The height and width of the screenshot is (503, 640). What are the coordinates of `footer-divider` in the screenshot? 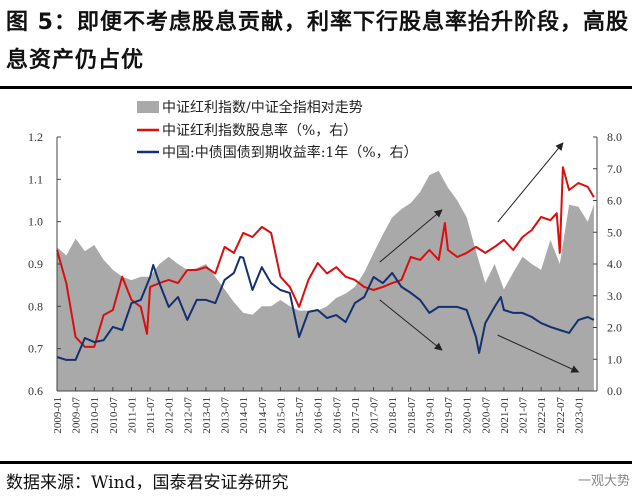 It's located at (316, 462).